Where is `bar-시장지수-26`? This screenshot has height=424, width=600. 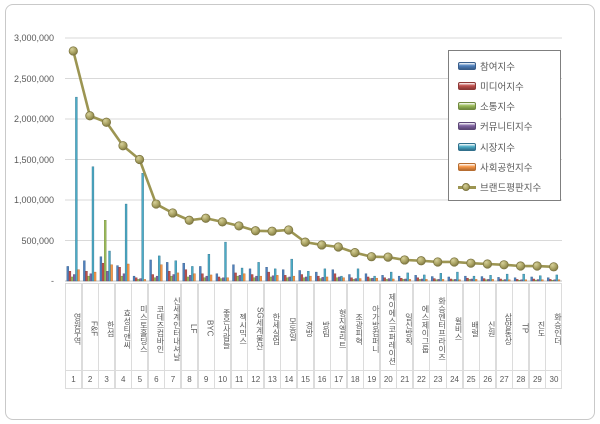
bar-시장지수-26 is located at coordinates (490, 278).